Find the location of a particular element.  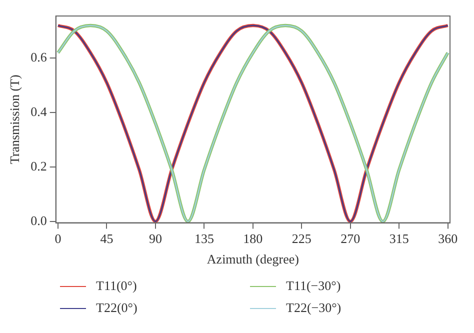

x-tick-label: 225 is located at coordinates (302, 238).